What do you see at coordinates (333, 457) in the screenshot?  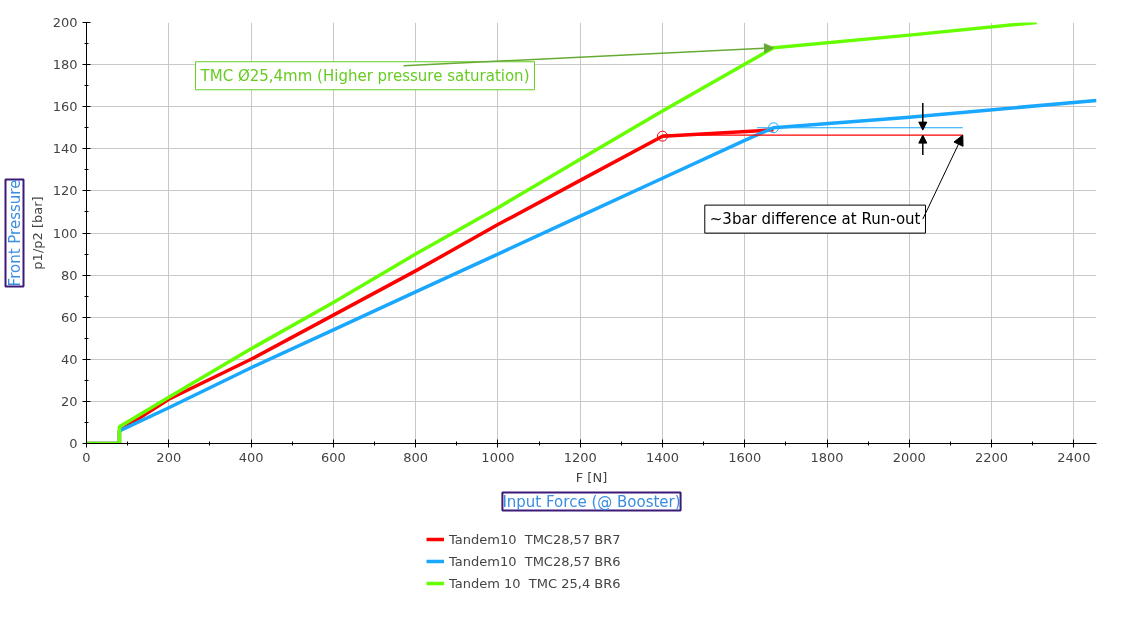 I see `x-tick-label: 600` at bounding box center [333, 457].